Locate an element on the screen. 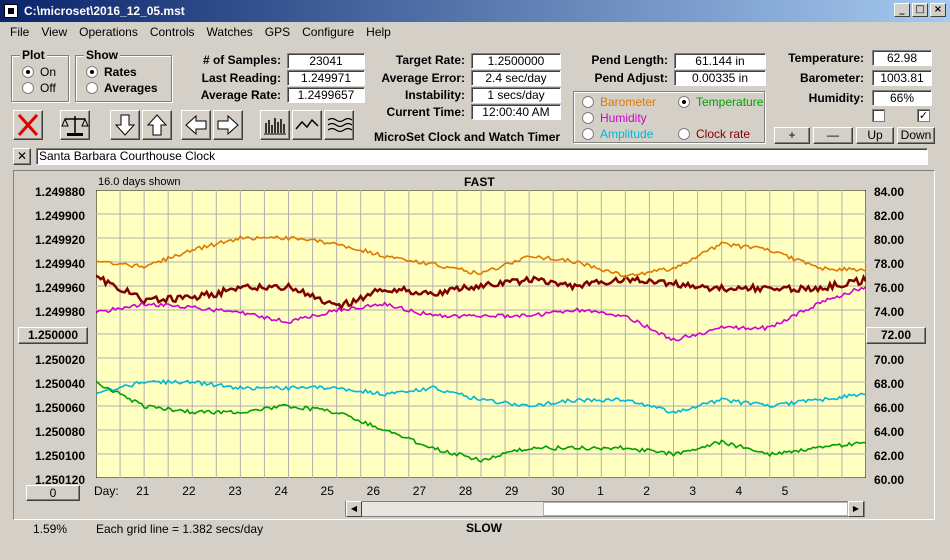 This screenshot has height=560, width=950. menu-view: View is located at coordinates (54, 32).